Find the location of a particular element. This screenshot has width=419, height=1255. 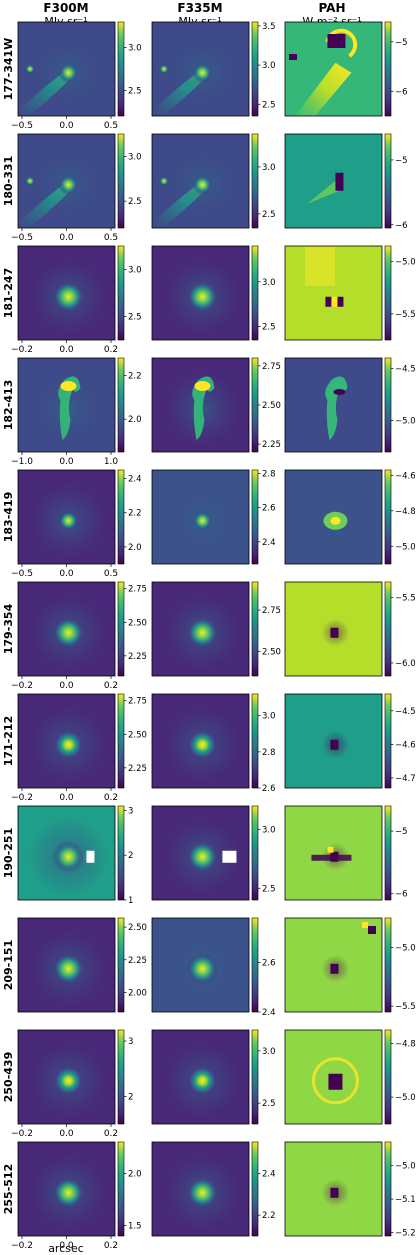

panel-F335M: 2.25 2.50 2.75 is located at coordinates (216, 405).